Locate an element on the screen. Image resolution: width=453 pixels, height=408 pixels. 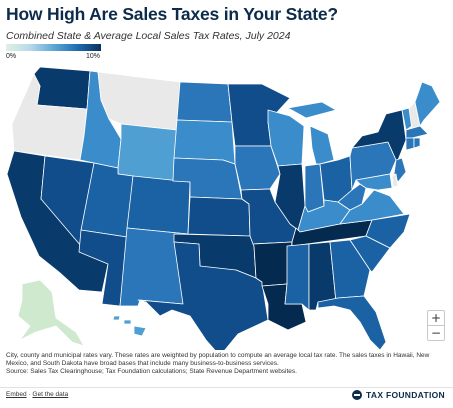
state-co is located at coordinates (158, 205).